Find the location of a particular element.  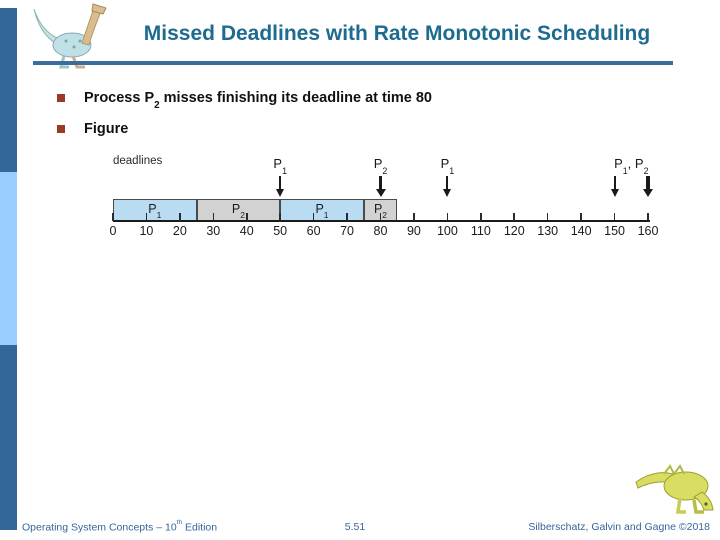

bullet-text: Figure is located at coordinates (106, 129).